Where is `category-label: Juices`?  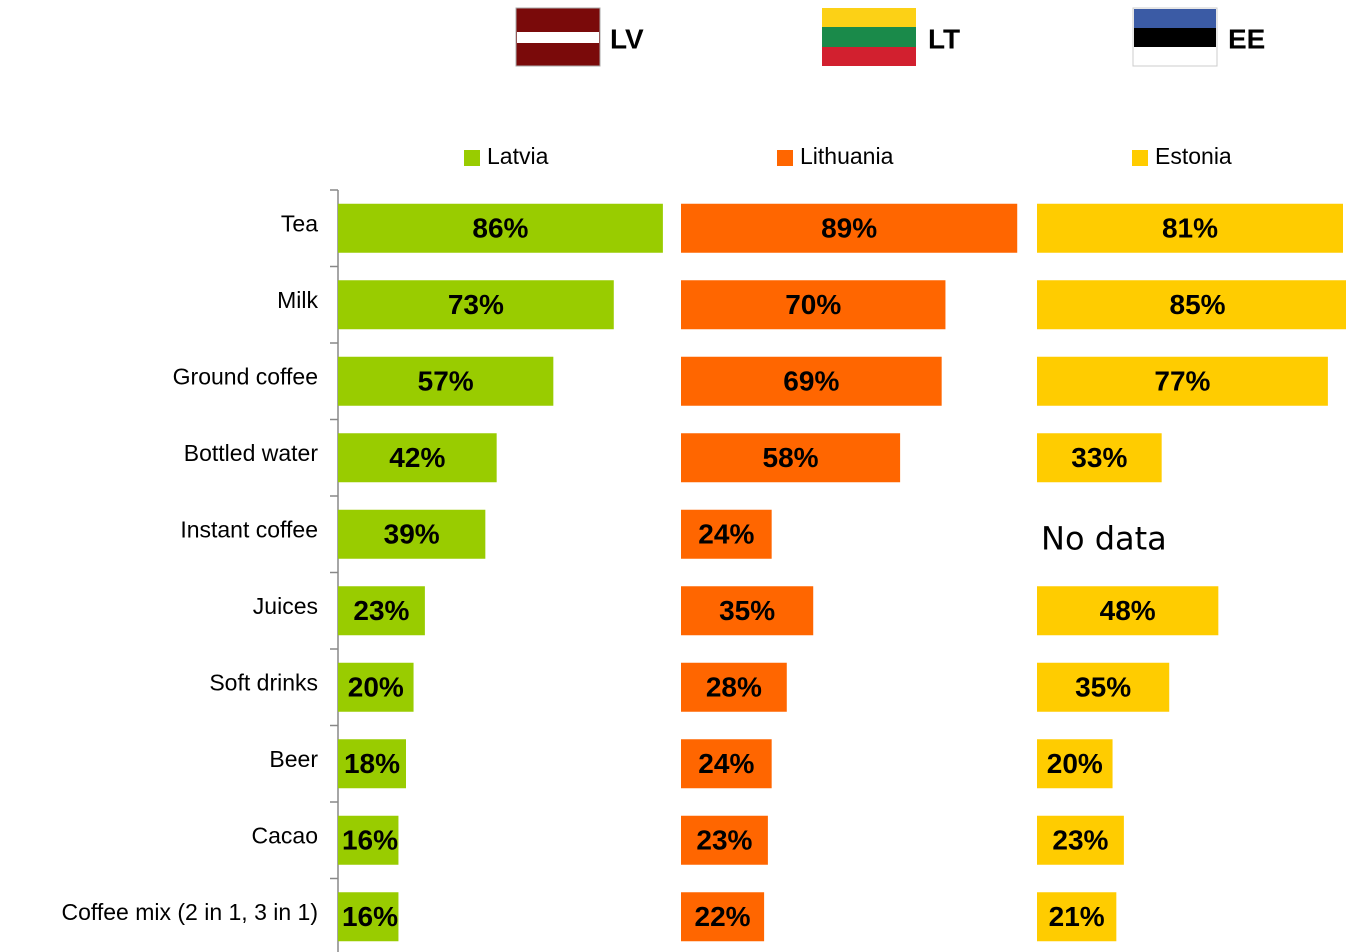 category-label: Juices is located at coordinates (285, 606).